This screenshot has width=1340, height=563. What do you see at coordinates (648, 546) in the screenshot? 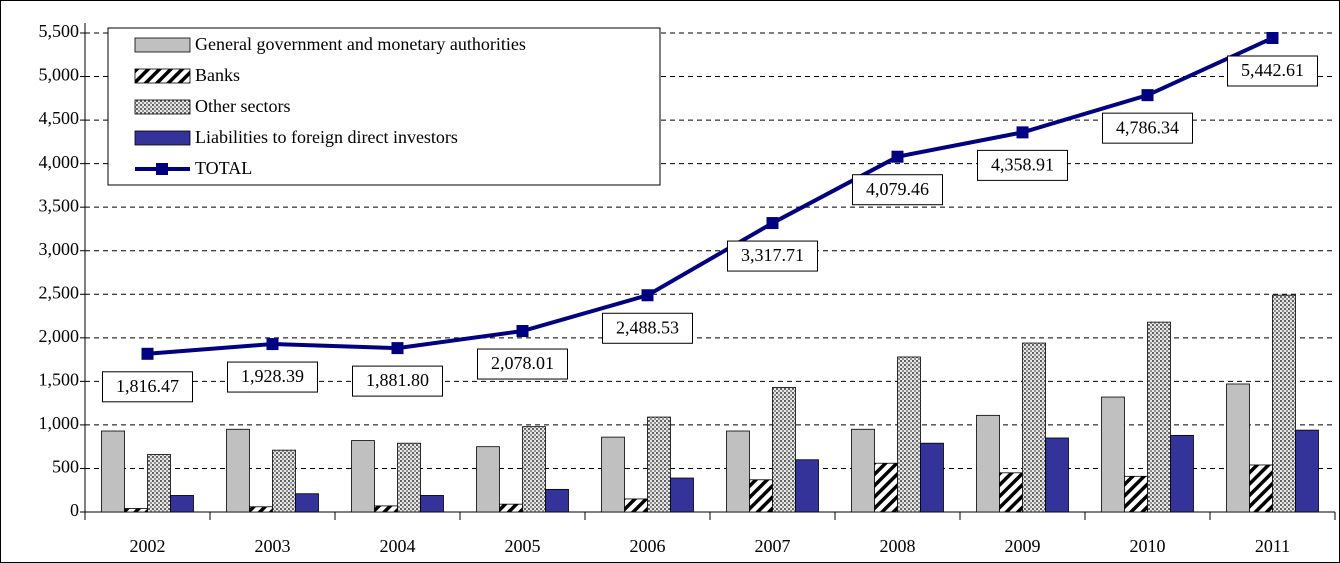
I see `x-tick-label: 2006` at bounding box center [648, 546].